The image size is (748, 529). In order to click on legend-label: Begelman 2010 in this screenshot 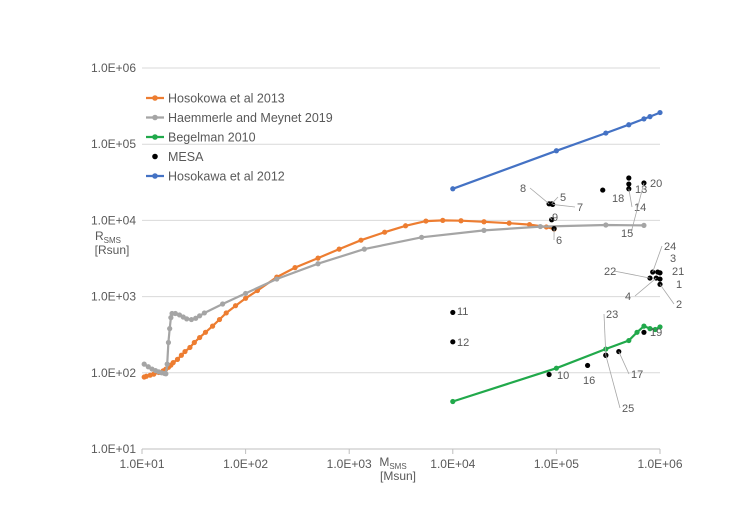, I will do `click(212, 138)`.